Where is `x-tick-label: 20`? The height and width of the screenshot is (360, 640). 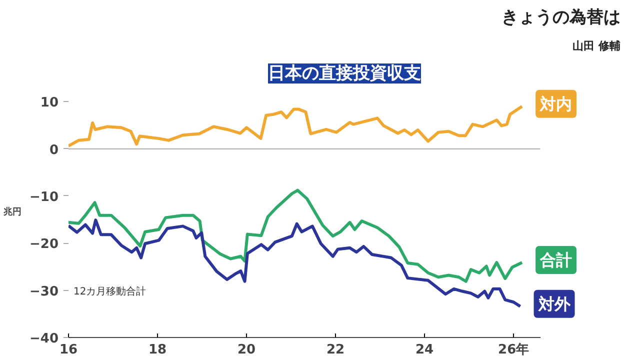
x-tick-label: 20 is located at coordinates (246, 350).